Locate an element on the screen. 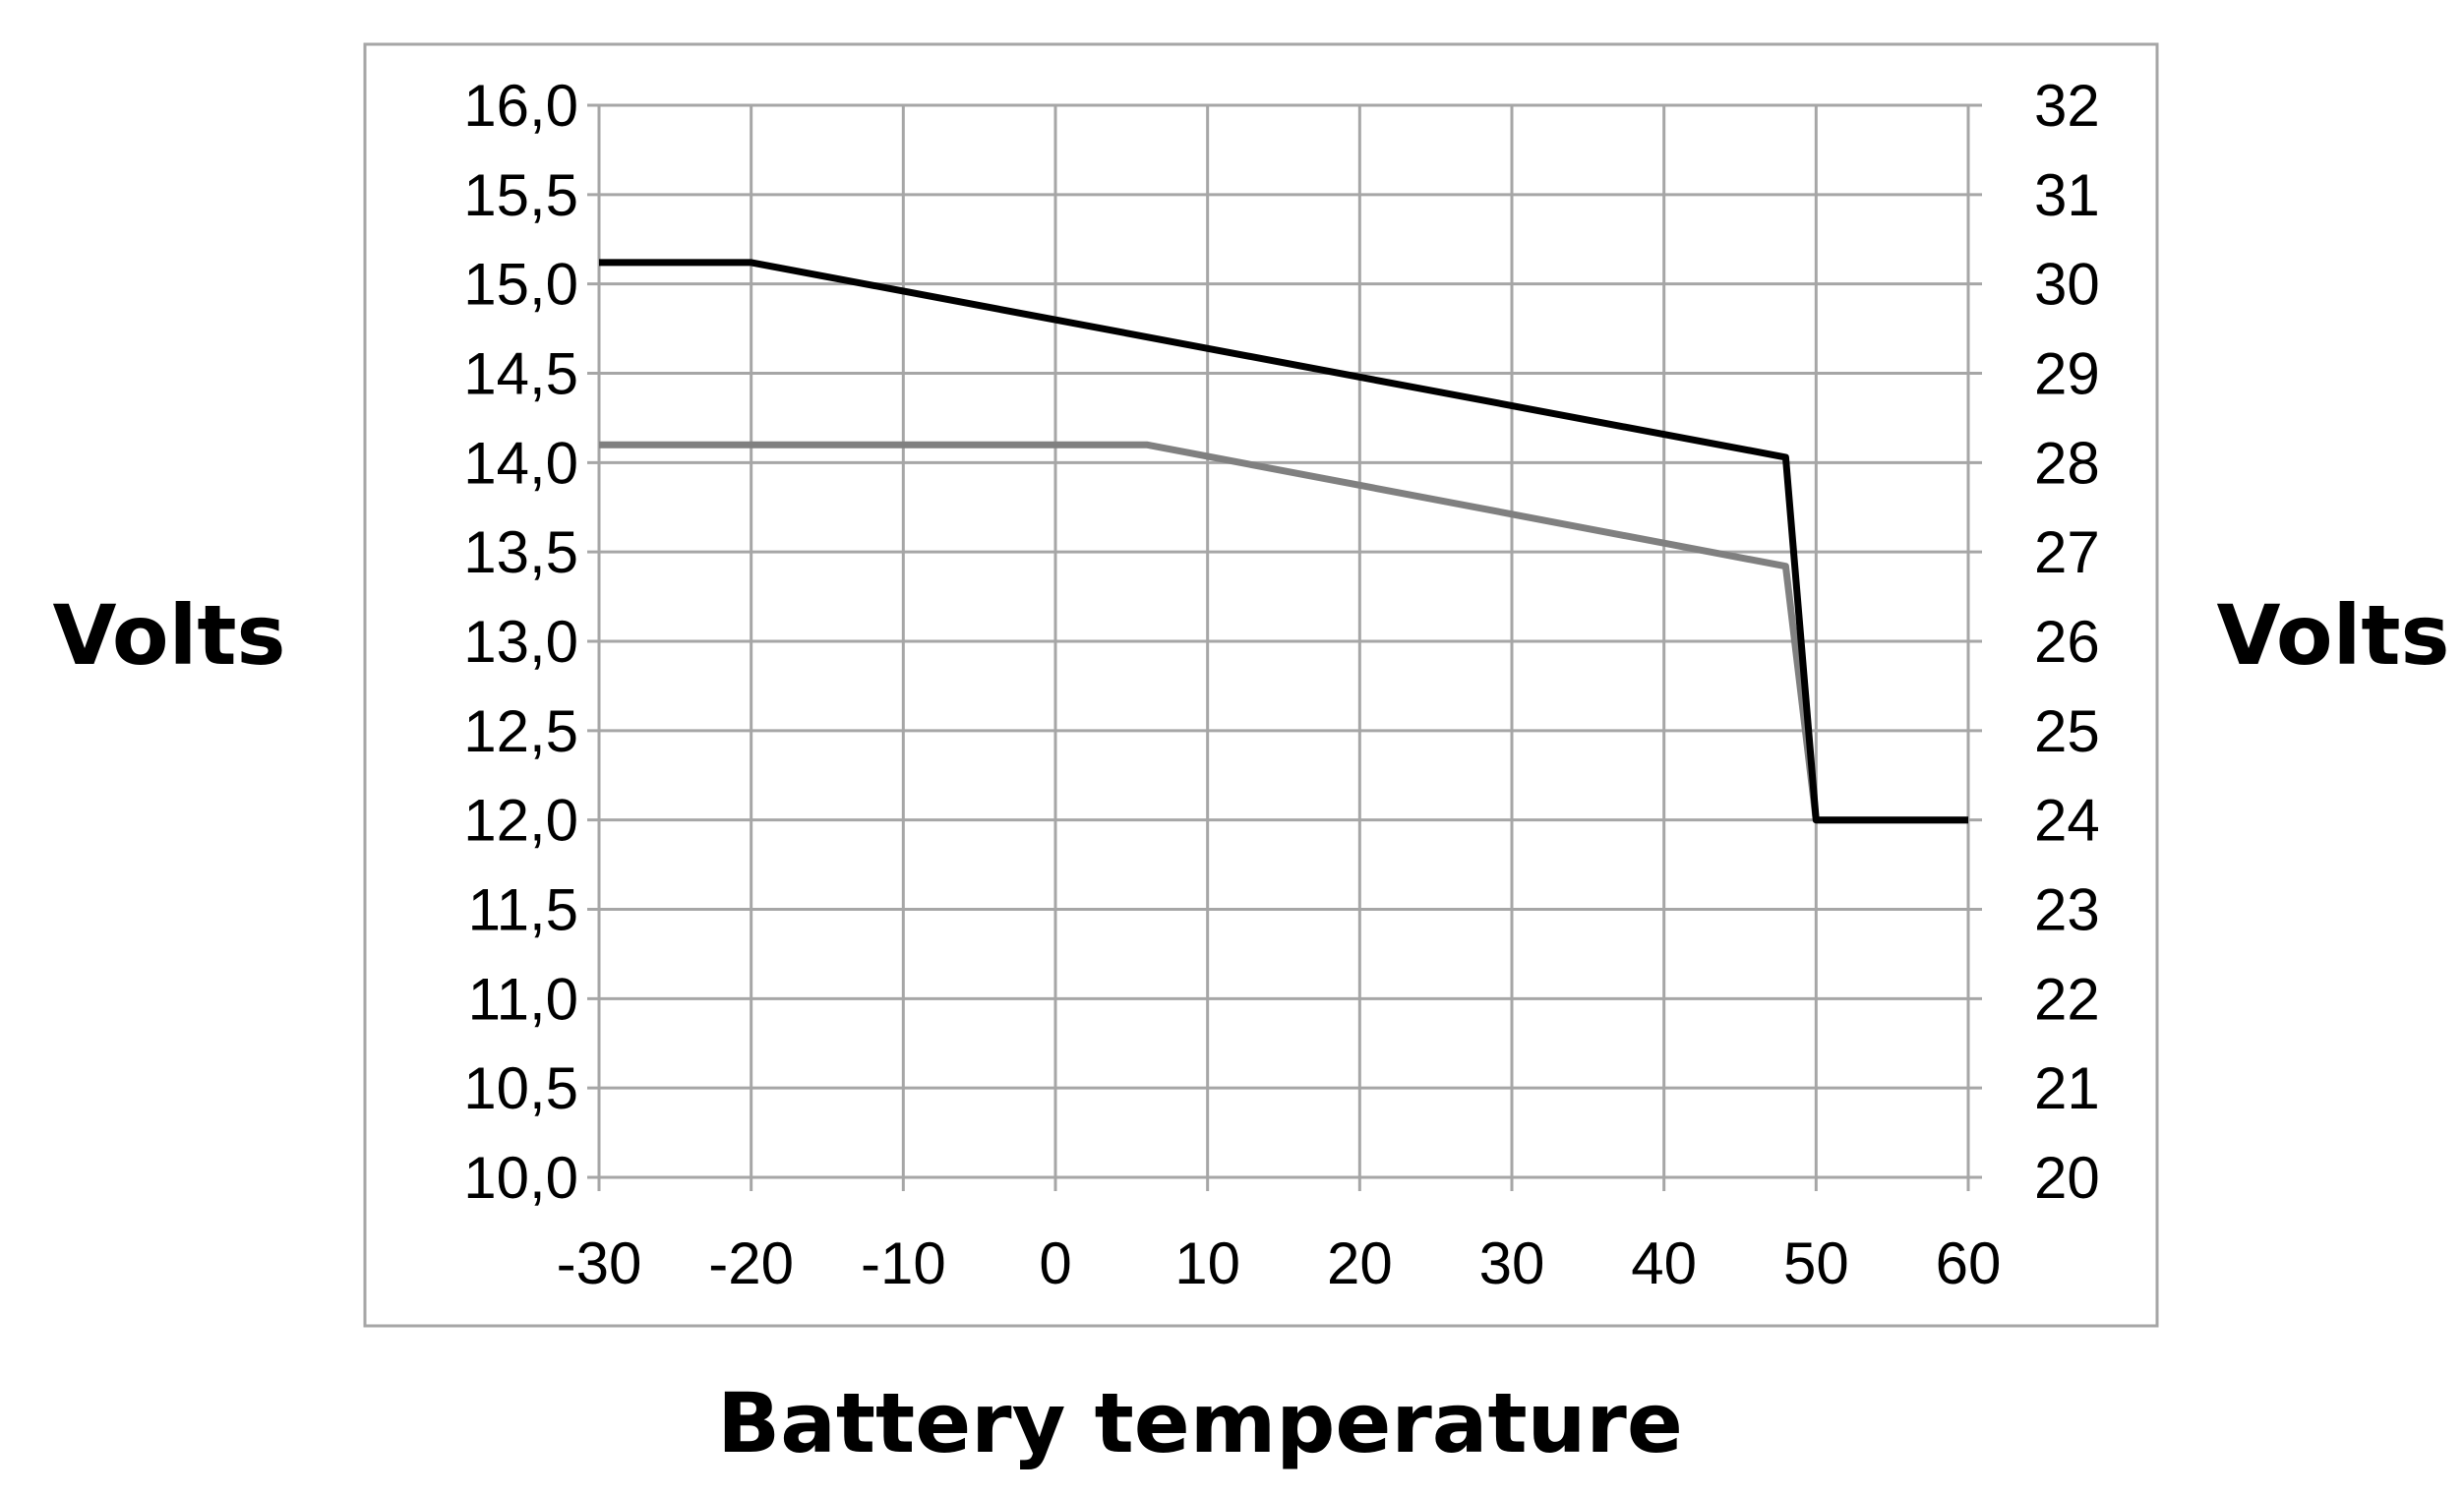  y-tick-label: 10,5 is located at coordinates (521, 1088).